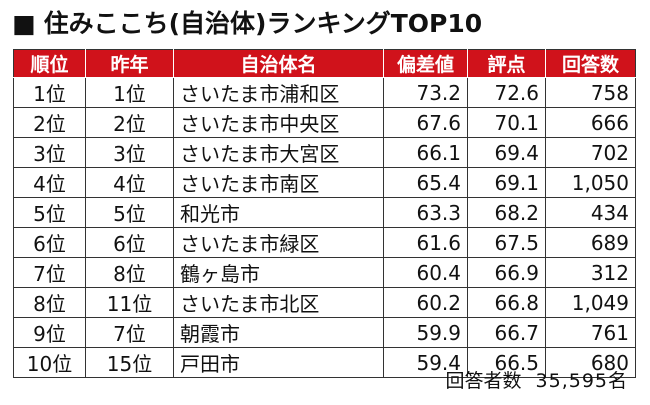 The image size is (650, 405). What do you see at coordinates (506, 332) in the screenshot?
I see `cell-score: 66.7` at bounding box center [506, 332].